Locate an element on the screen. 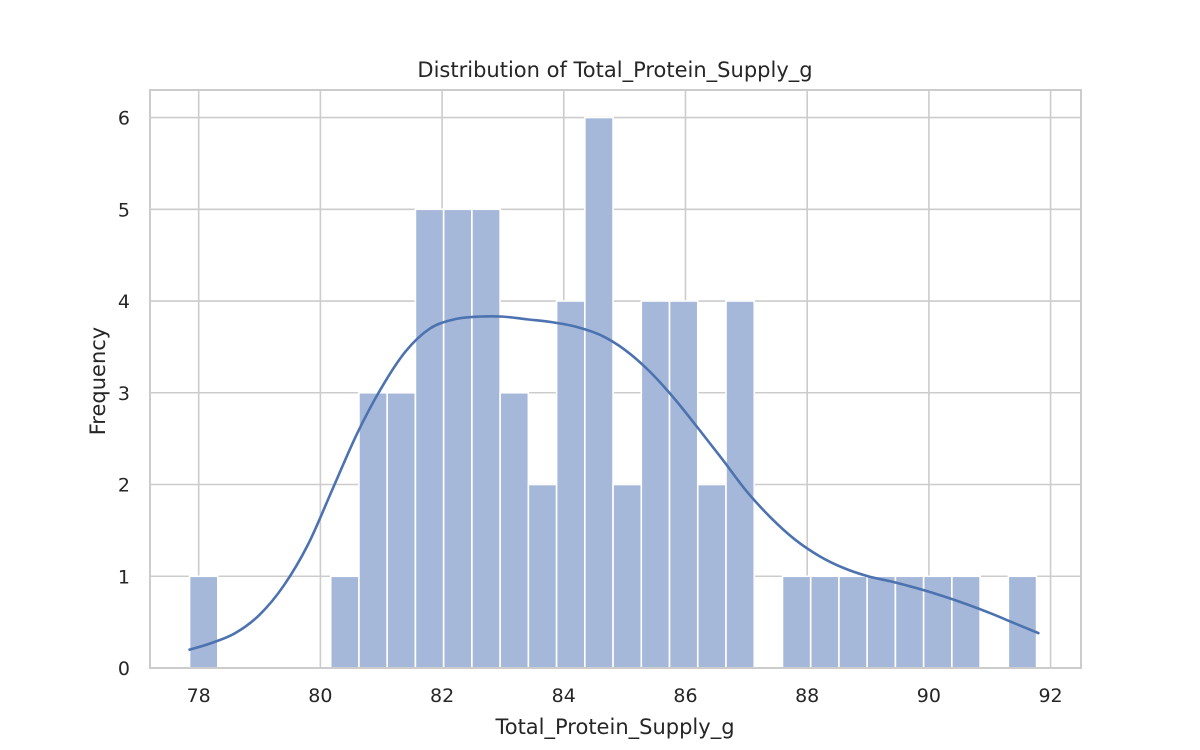  x-tick-label: 86 is located at coordinates (685, 696).